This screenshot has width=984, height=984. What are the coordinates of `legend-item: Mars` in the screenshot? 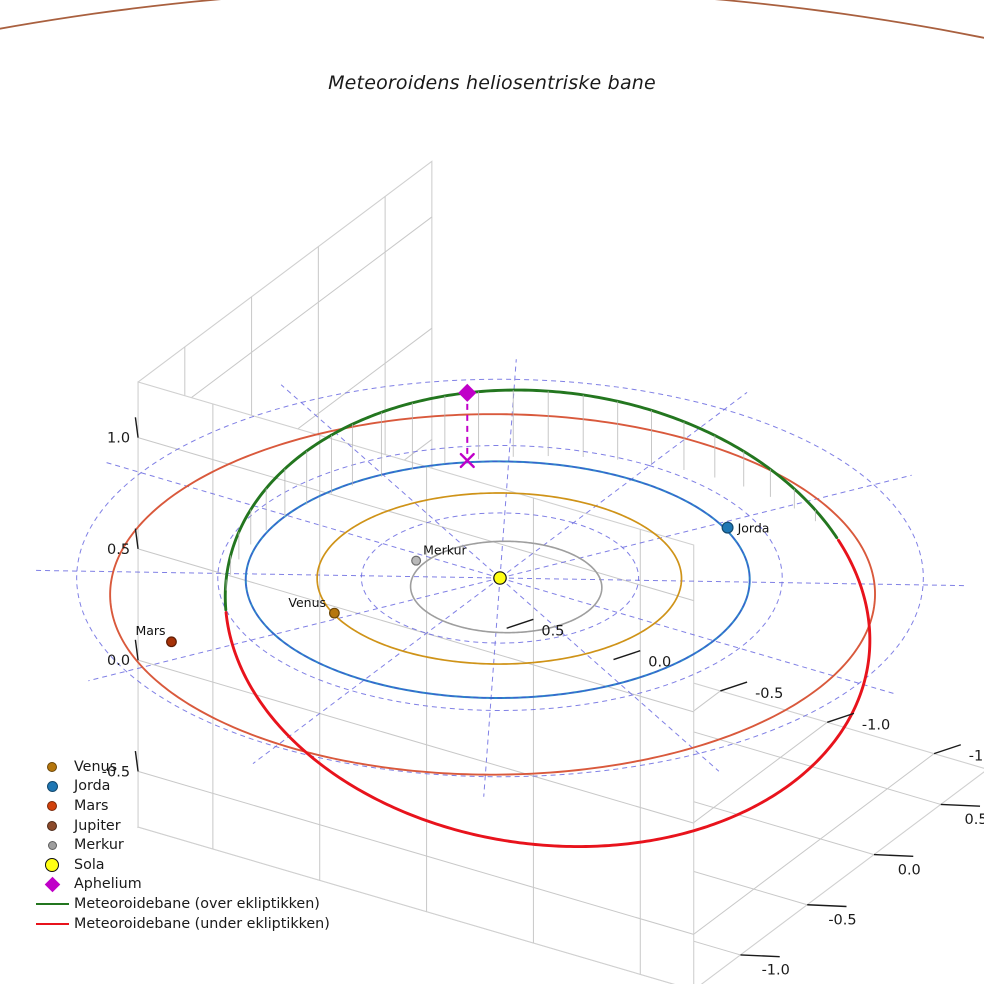 It's located at (195, 806).